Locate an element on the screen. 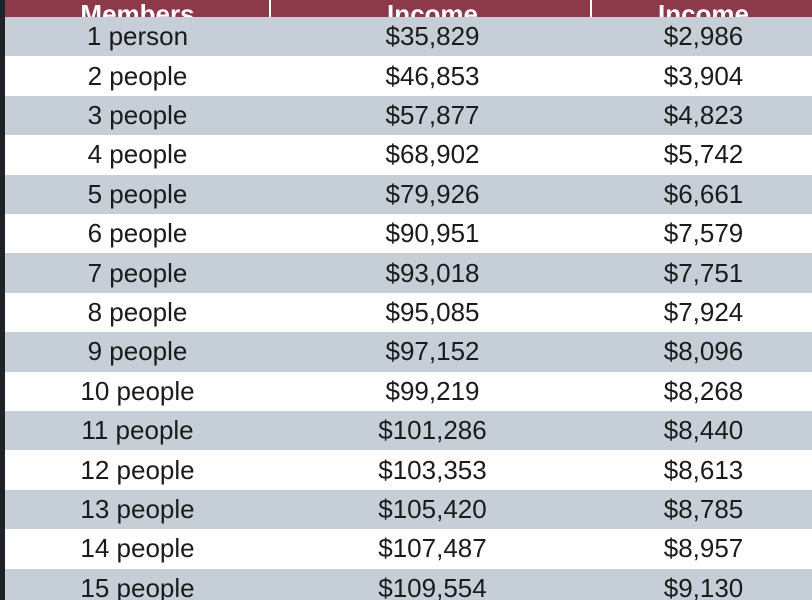 Image resolution: width=812 pixels, height=600 pixels. table-row: 2 people $46,853 $3,904 is located at coordinates (408, 76).